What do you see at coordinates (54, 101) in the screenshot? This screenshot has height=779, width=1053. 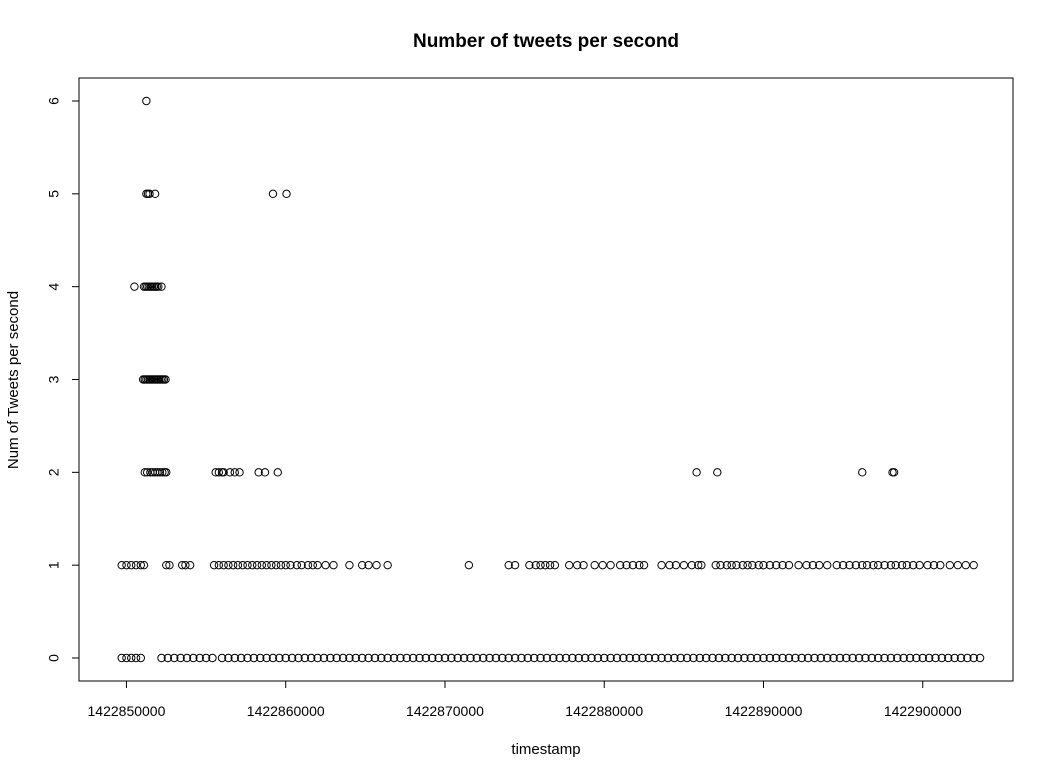 I see `y-tick-label: 6` at bounding box center [54, 101].